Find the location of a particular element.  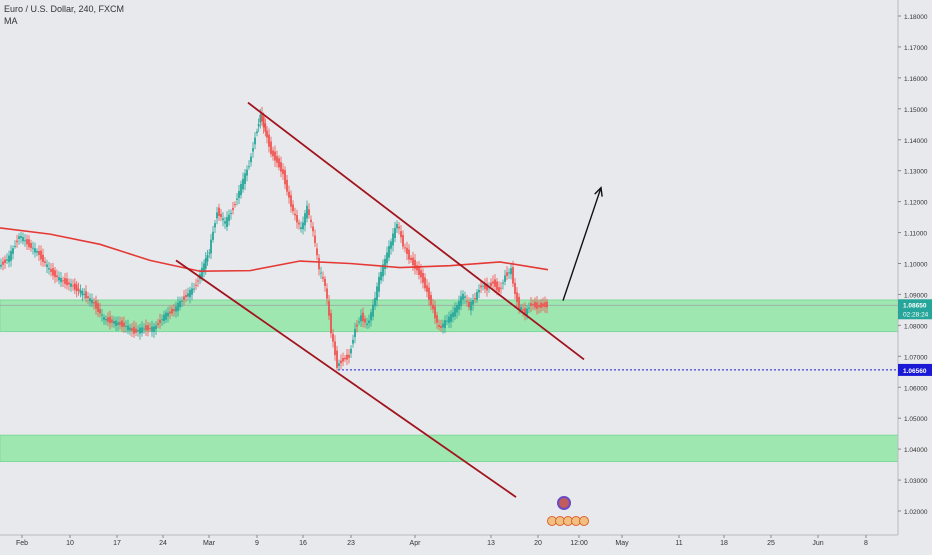

indicator-label: MA is located at coordinates (11, 21).